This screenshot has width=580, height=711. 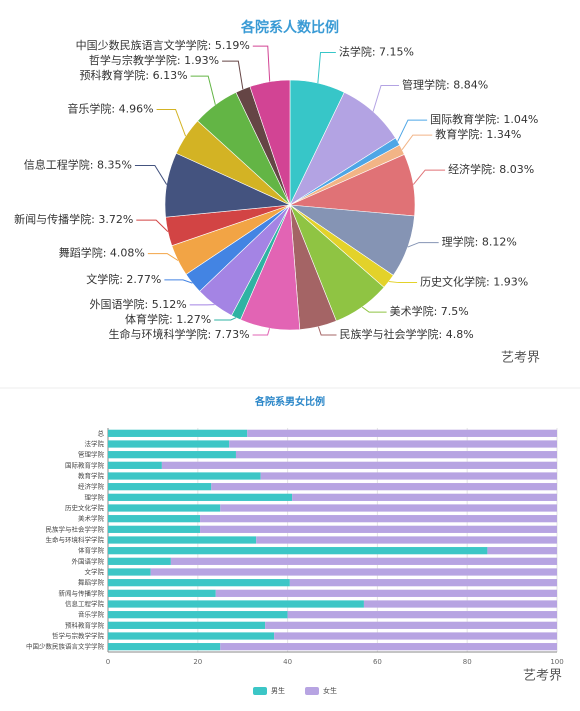 I want to click on slice-label: 国际教育学院: 1.04%, so click(x=484, y=119).